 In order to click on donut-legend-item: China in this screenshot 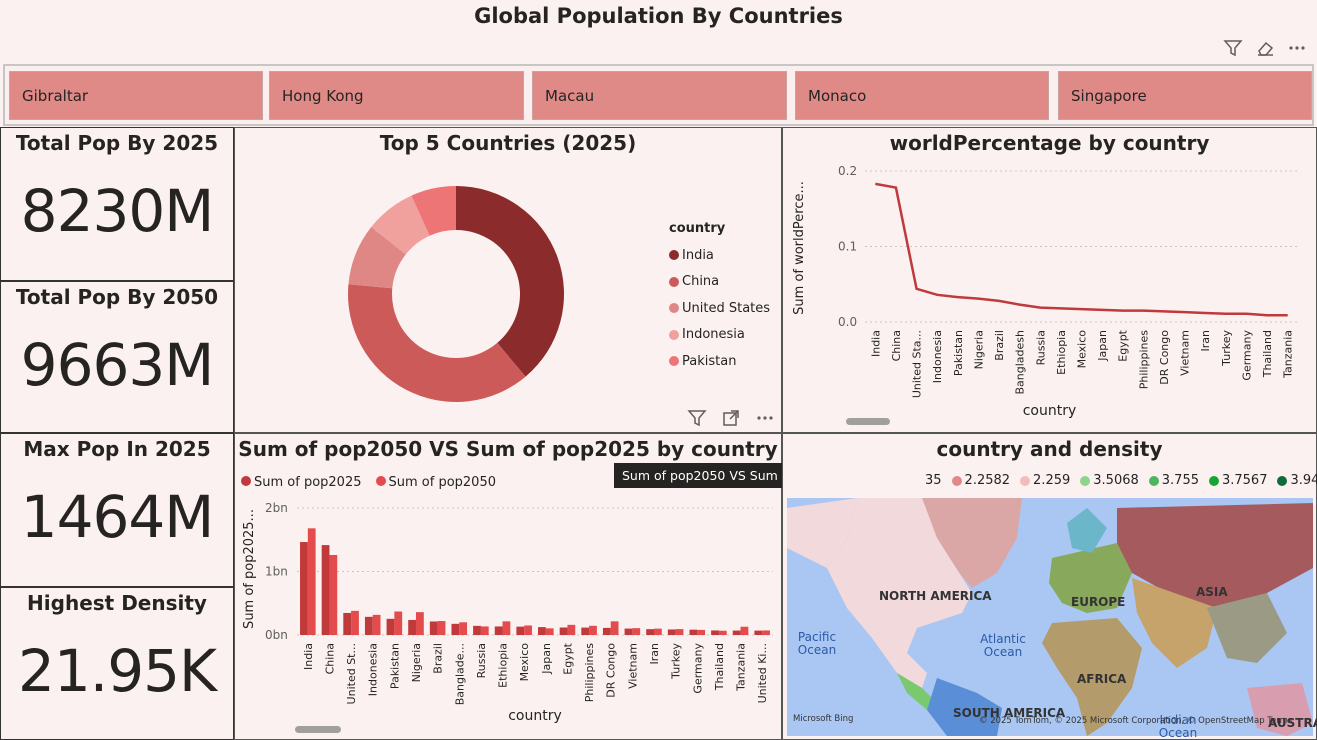, I will do `click(719, 282)`.